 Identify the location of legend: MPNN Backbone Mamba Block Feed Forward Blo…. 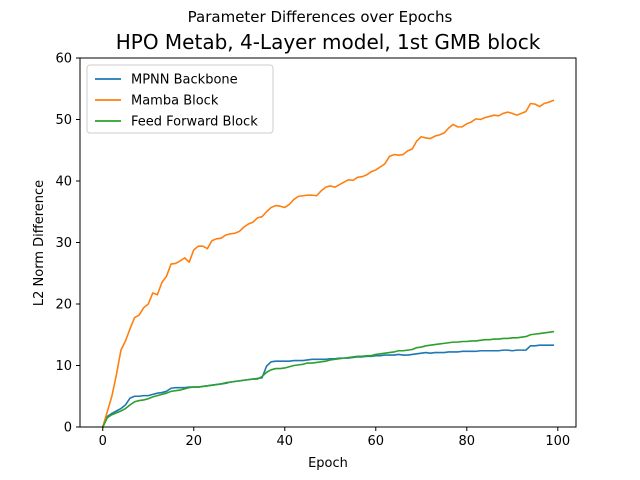
(180, 99).